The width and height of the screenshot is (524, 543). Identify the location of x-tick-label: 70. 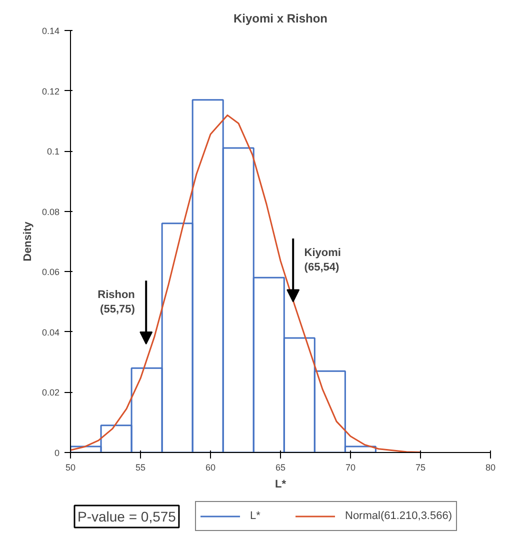
(350, 467).